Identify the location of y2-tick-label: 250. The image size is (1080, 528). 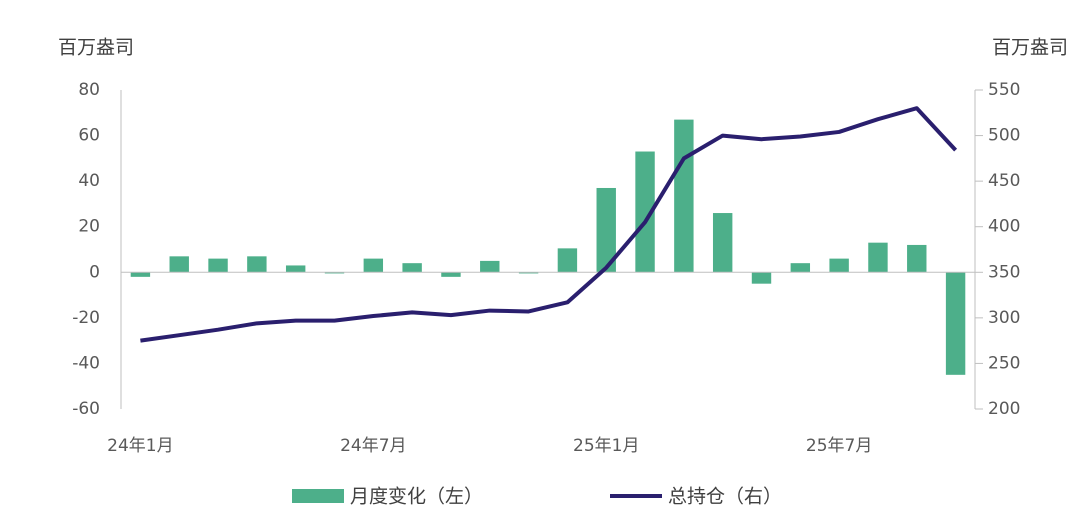
(1004, 363).